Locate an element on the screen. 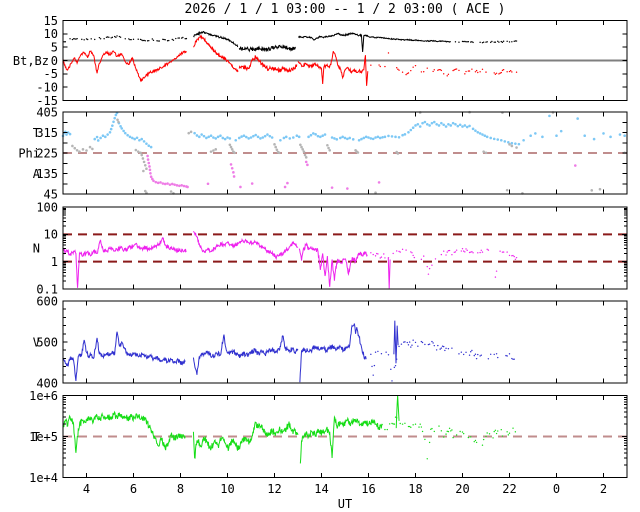  series-theta is located at coordinates (348, 152).